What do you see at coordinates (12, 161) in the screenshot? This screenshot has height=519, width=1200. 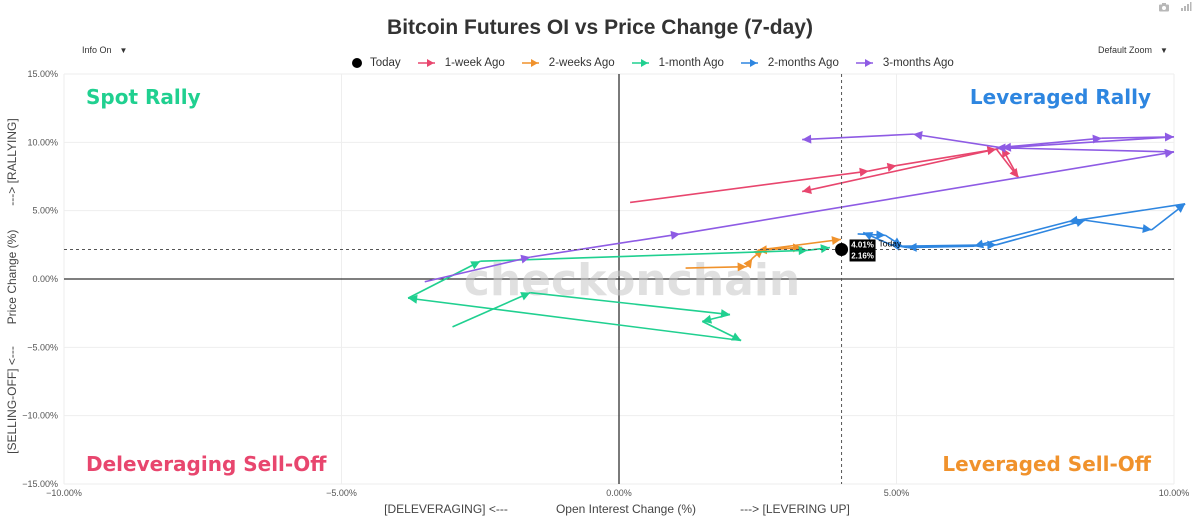 I see `y-axis-title-top: ---> [RALLYING]` at bounding box center [12, 161].